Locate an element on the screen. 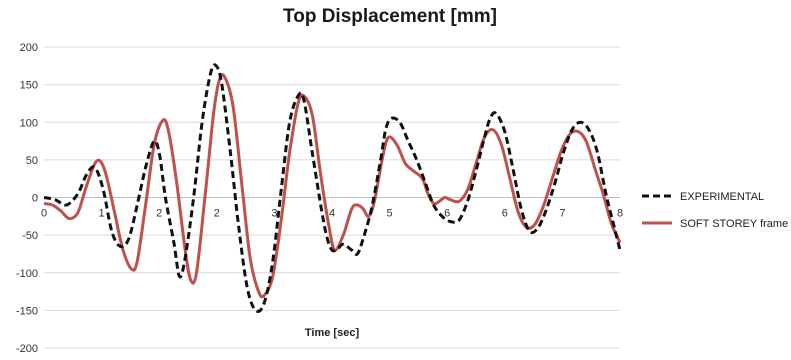 The image size is (791, 360). x-tick-label: 1 is located at coordinates (102, 214).